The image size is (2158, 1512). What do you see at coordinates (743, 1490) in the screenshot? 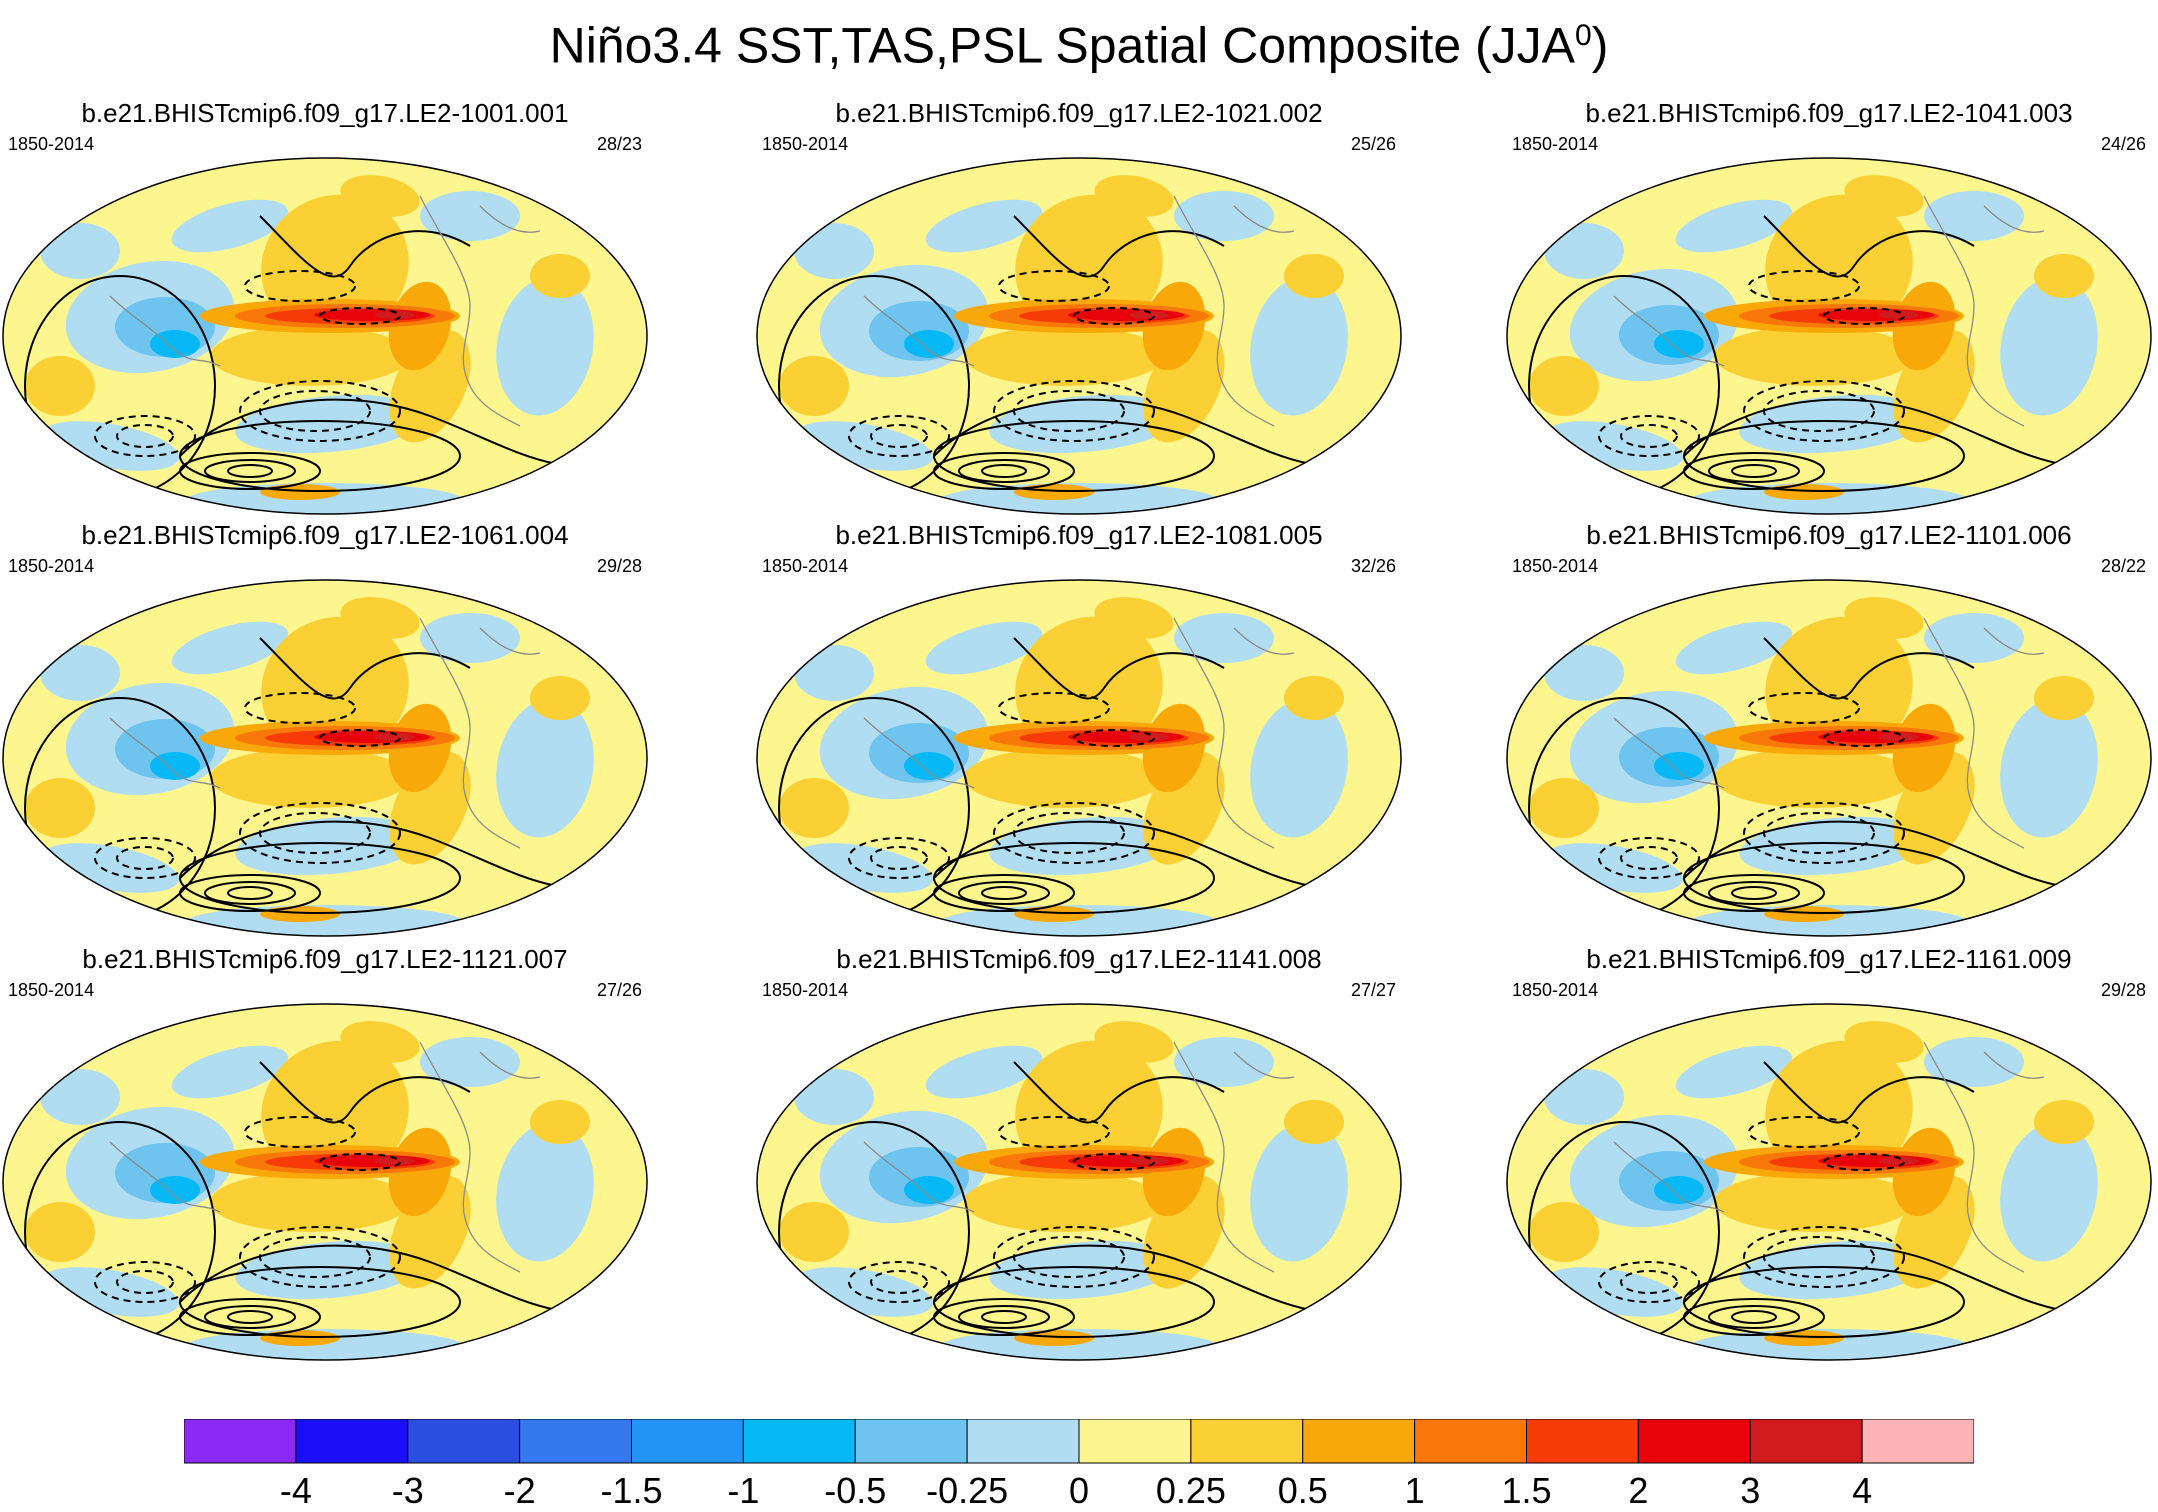
I see `colorbar-tick-label: -1` at bounding box center [743, 1490].